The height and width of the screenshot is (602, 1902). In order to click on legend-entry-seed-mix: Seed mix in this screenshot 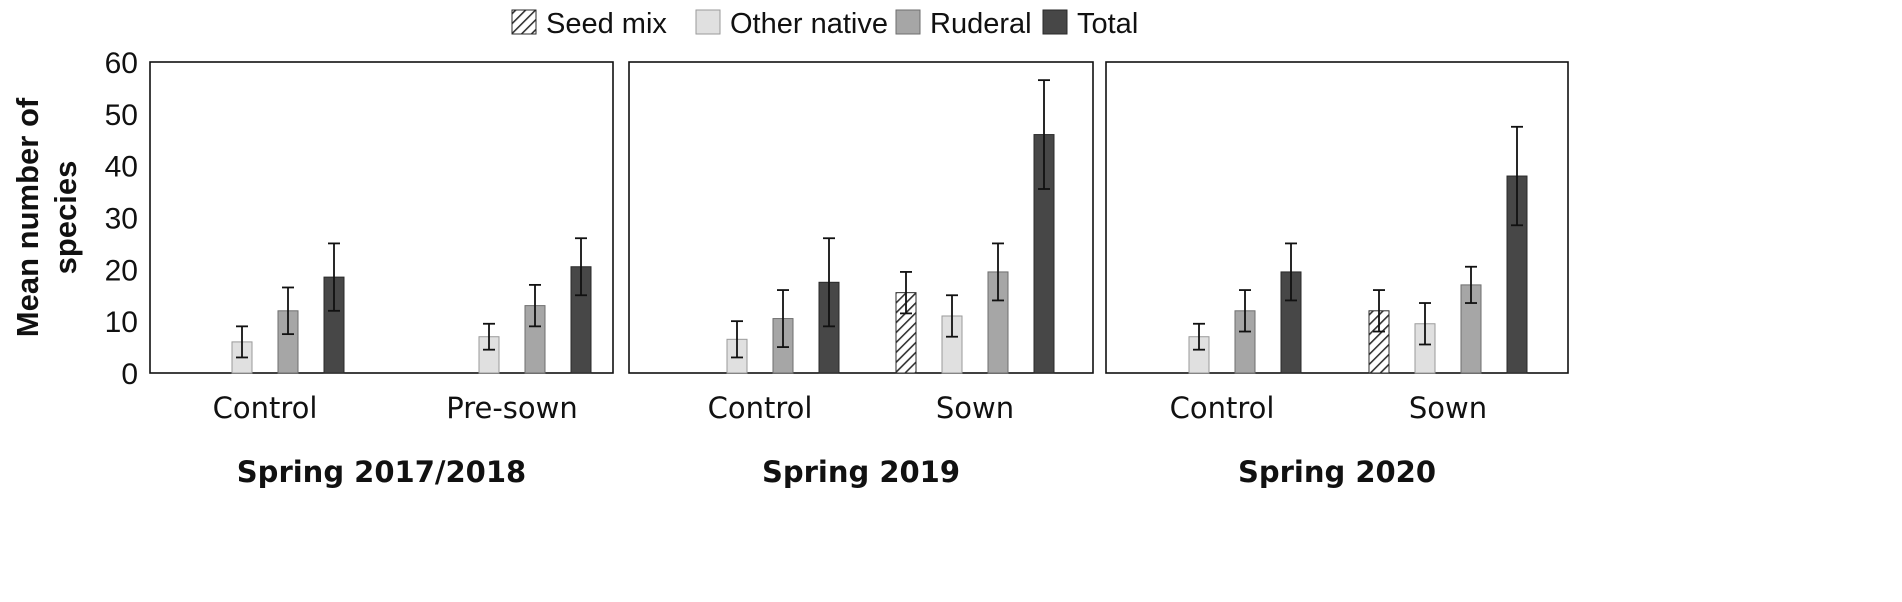, I will do `click(589, 24)`.